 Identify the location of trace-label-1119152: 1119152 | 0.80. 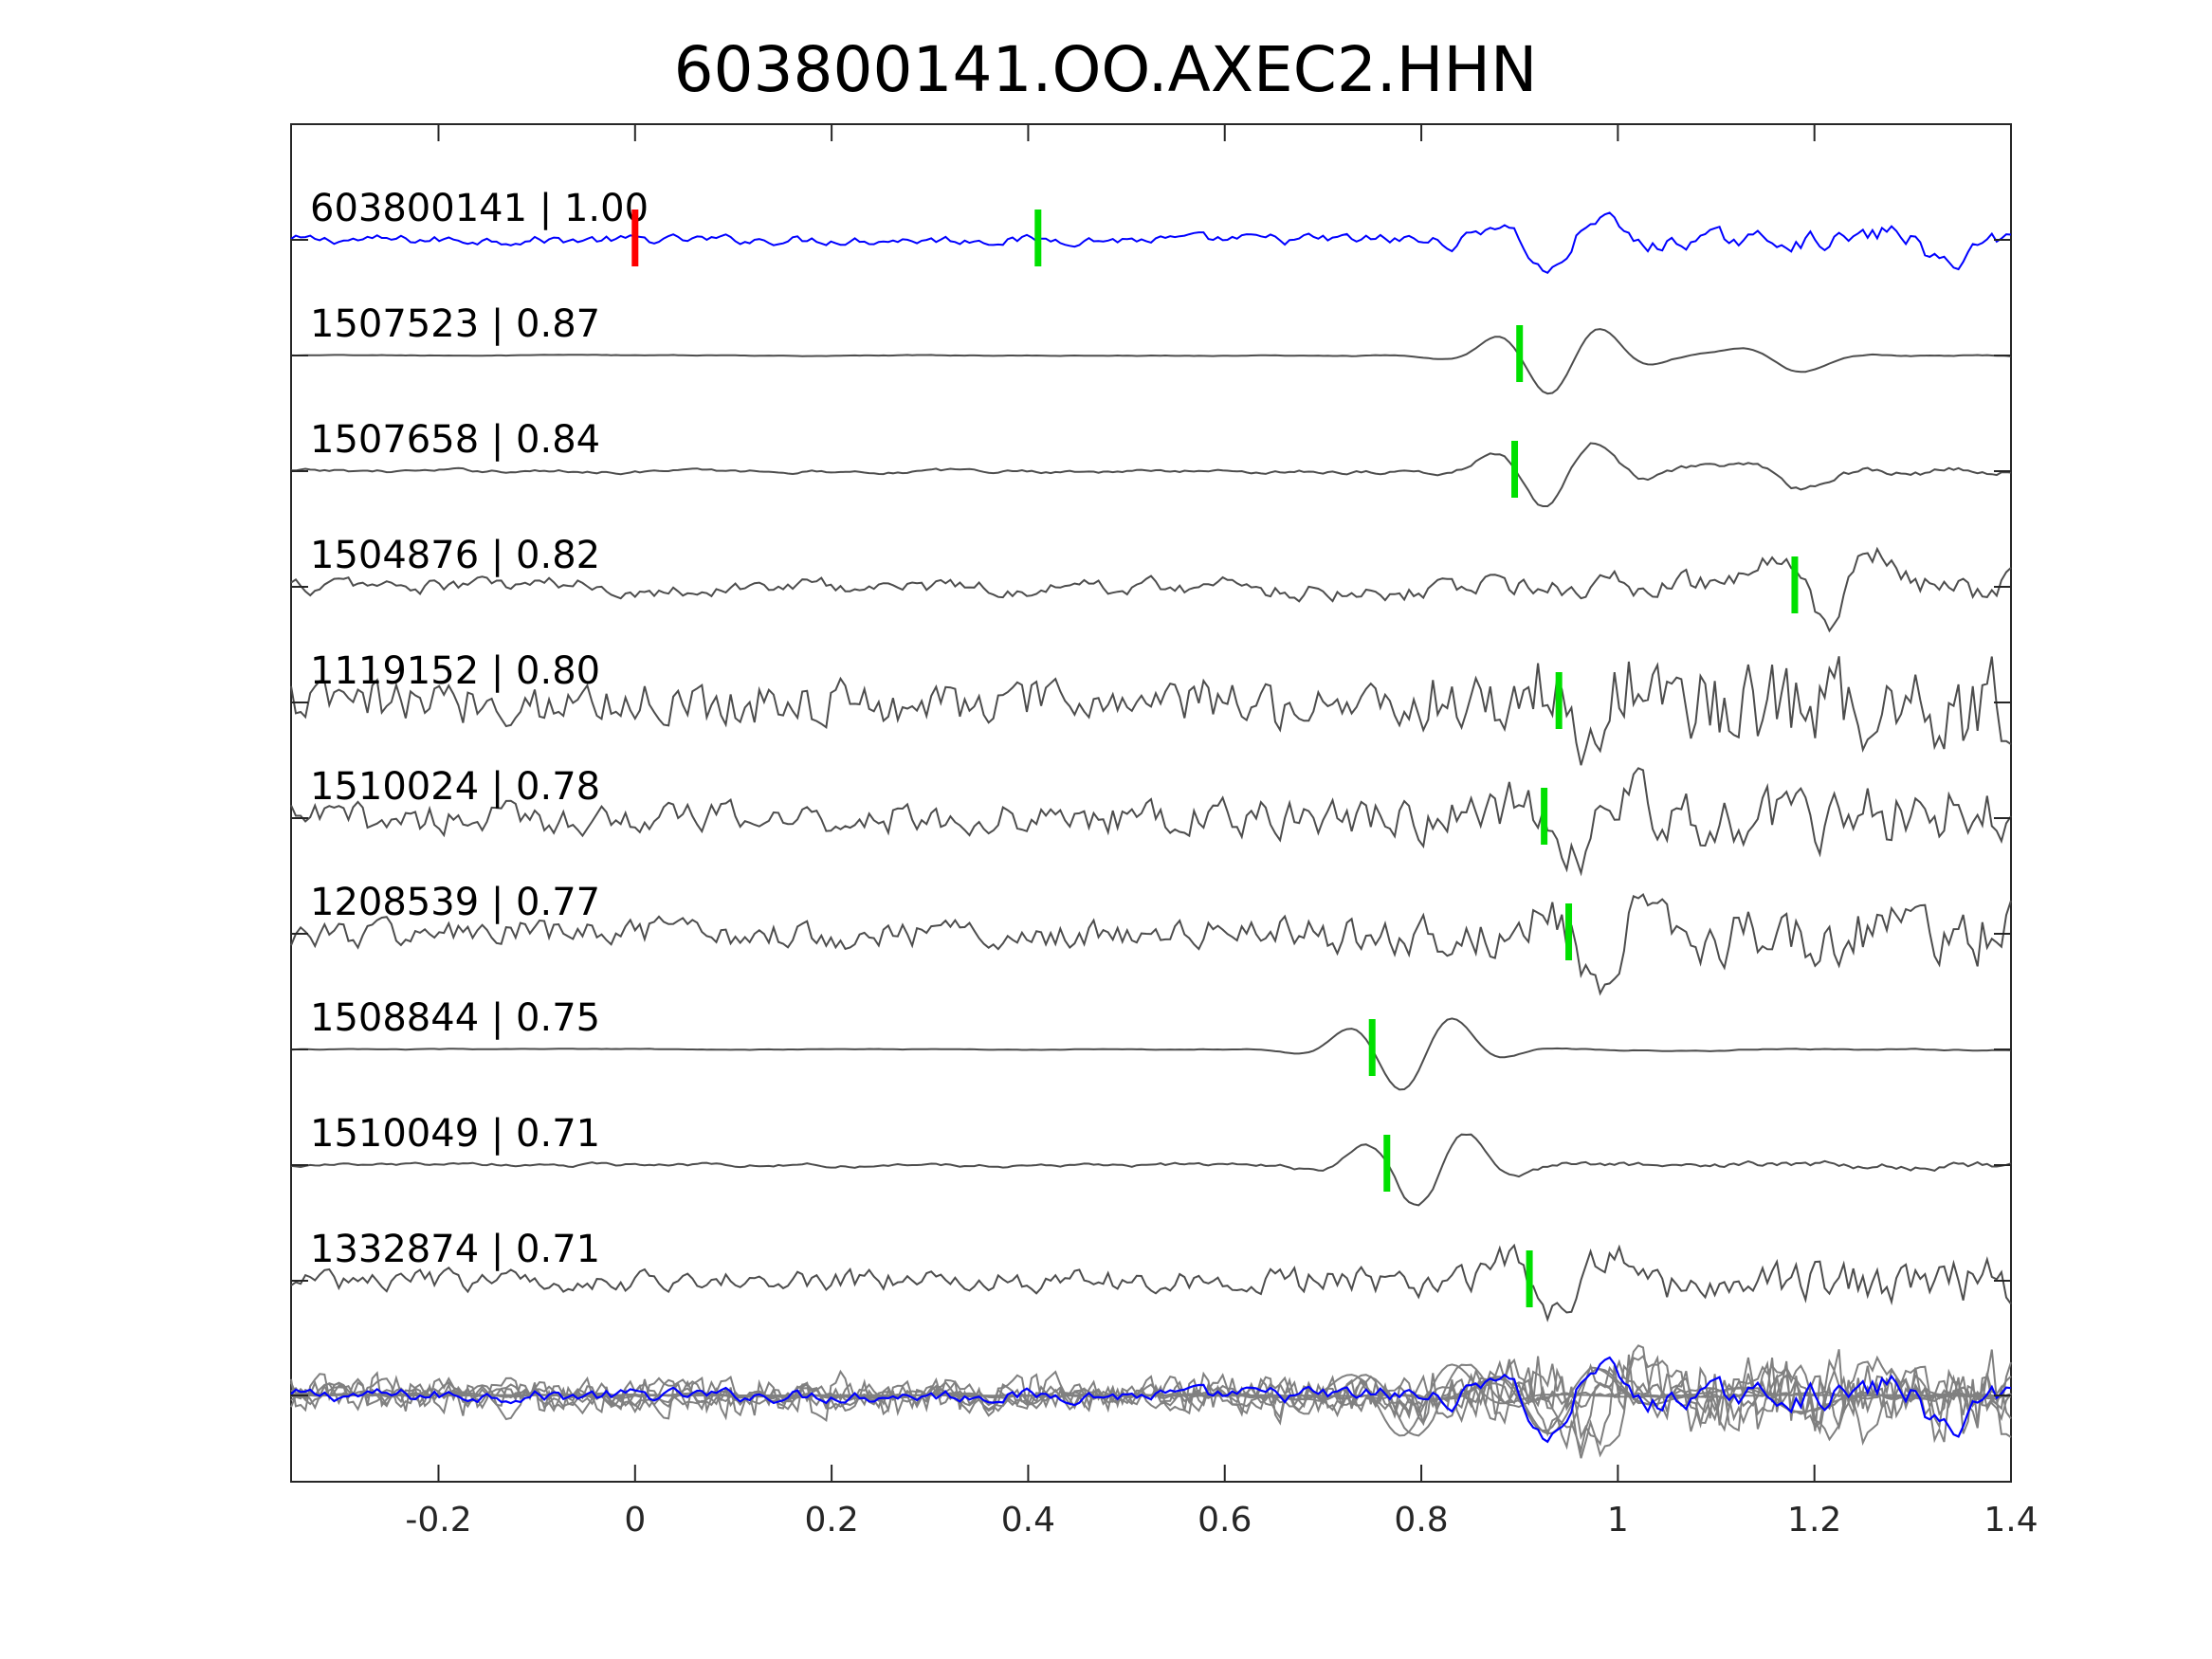
(455, 671).